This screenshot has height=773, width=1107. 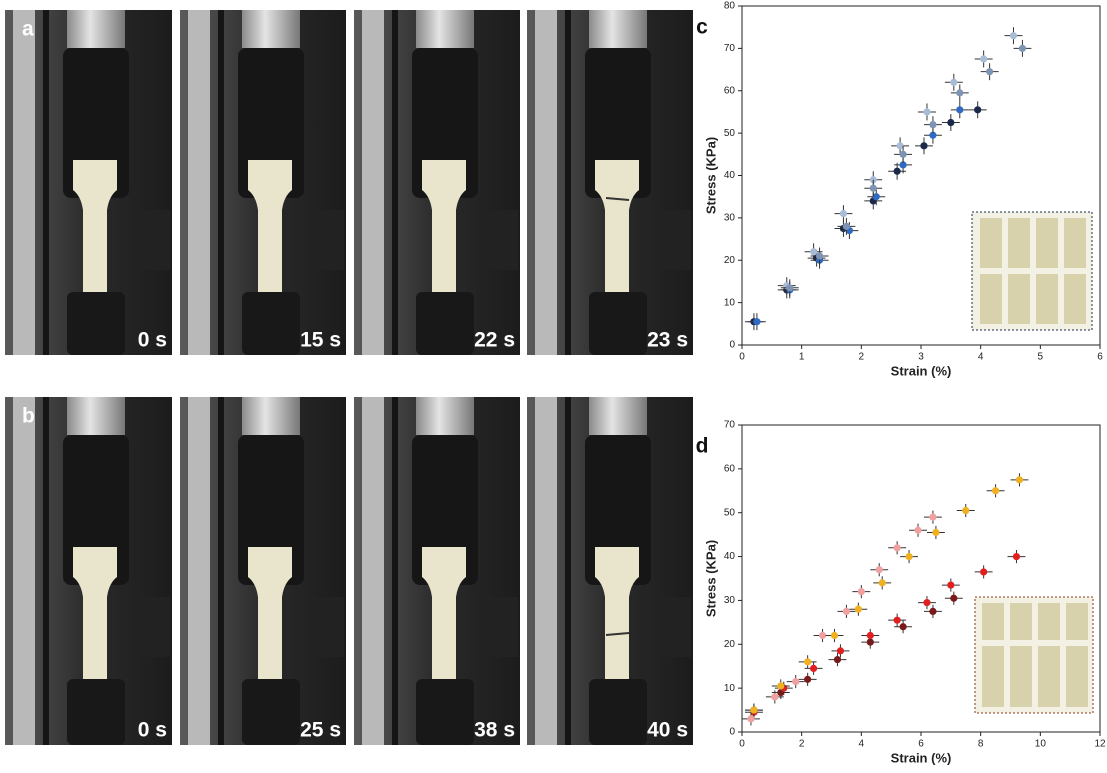 What do you see at coordinates (730, 556) in the screenshot?
I see `y-tick-label: 40` at bounding box center [730, 556].